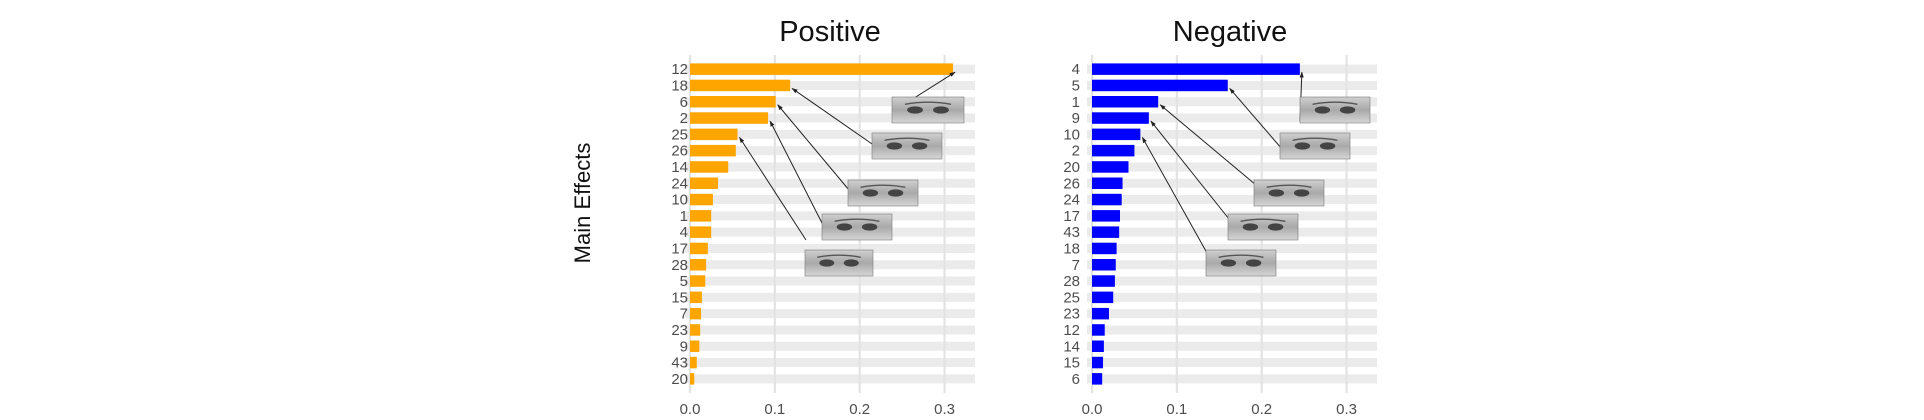 The height and width of the screenshot is (420, 1924). I want to click on face-image-eyes, so click(883, 193).